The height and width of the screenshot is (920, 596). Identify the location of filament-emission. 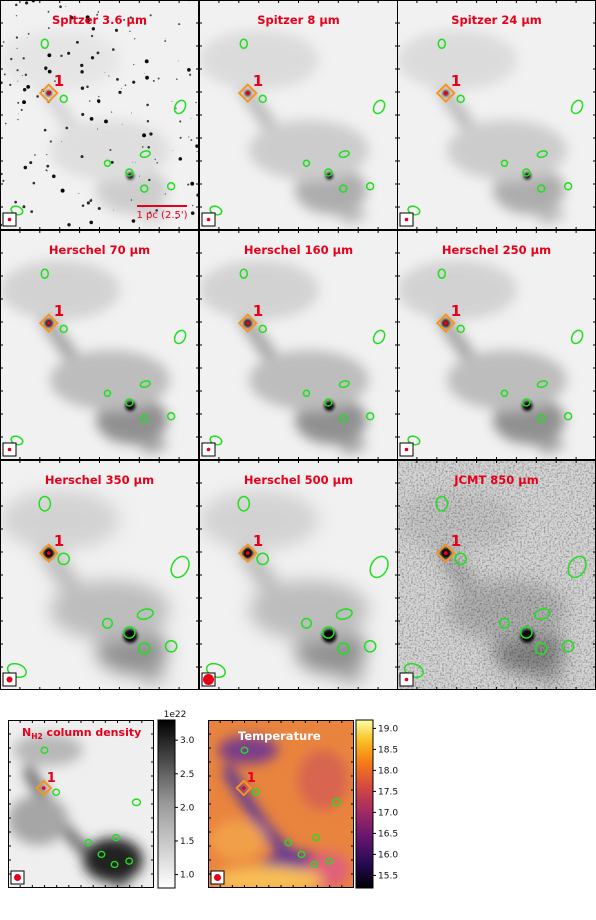
(85, 357).